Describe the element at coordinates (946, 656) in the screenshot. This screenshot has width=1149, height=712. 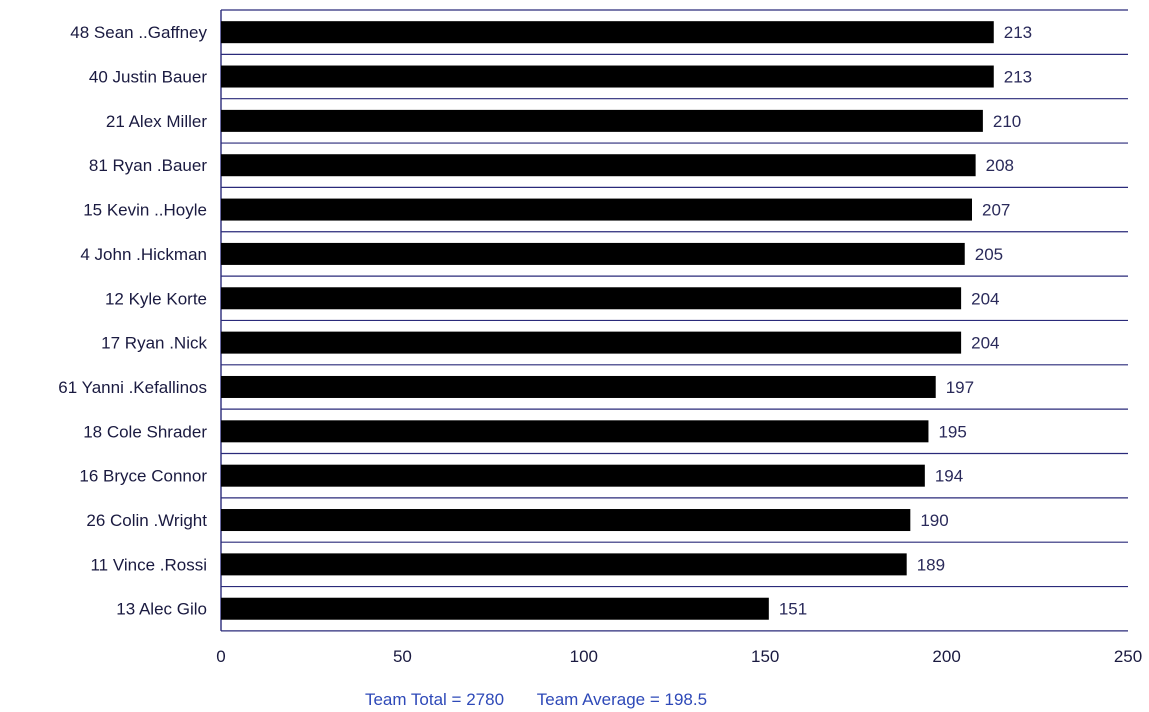
I see `x-tick-label: 200` at that location.